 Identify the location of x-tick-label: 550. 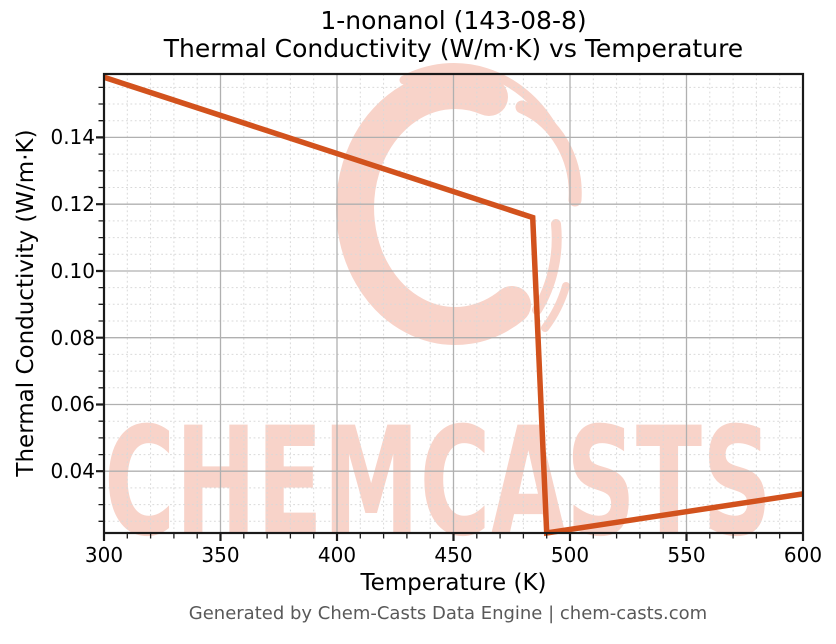
(686, 555).